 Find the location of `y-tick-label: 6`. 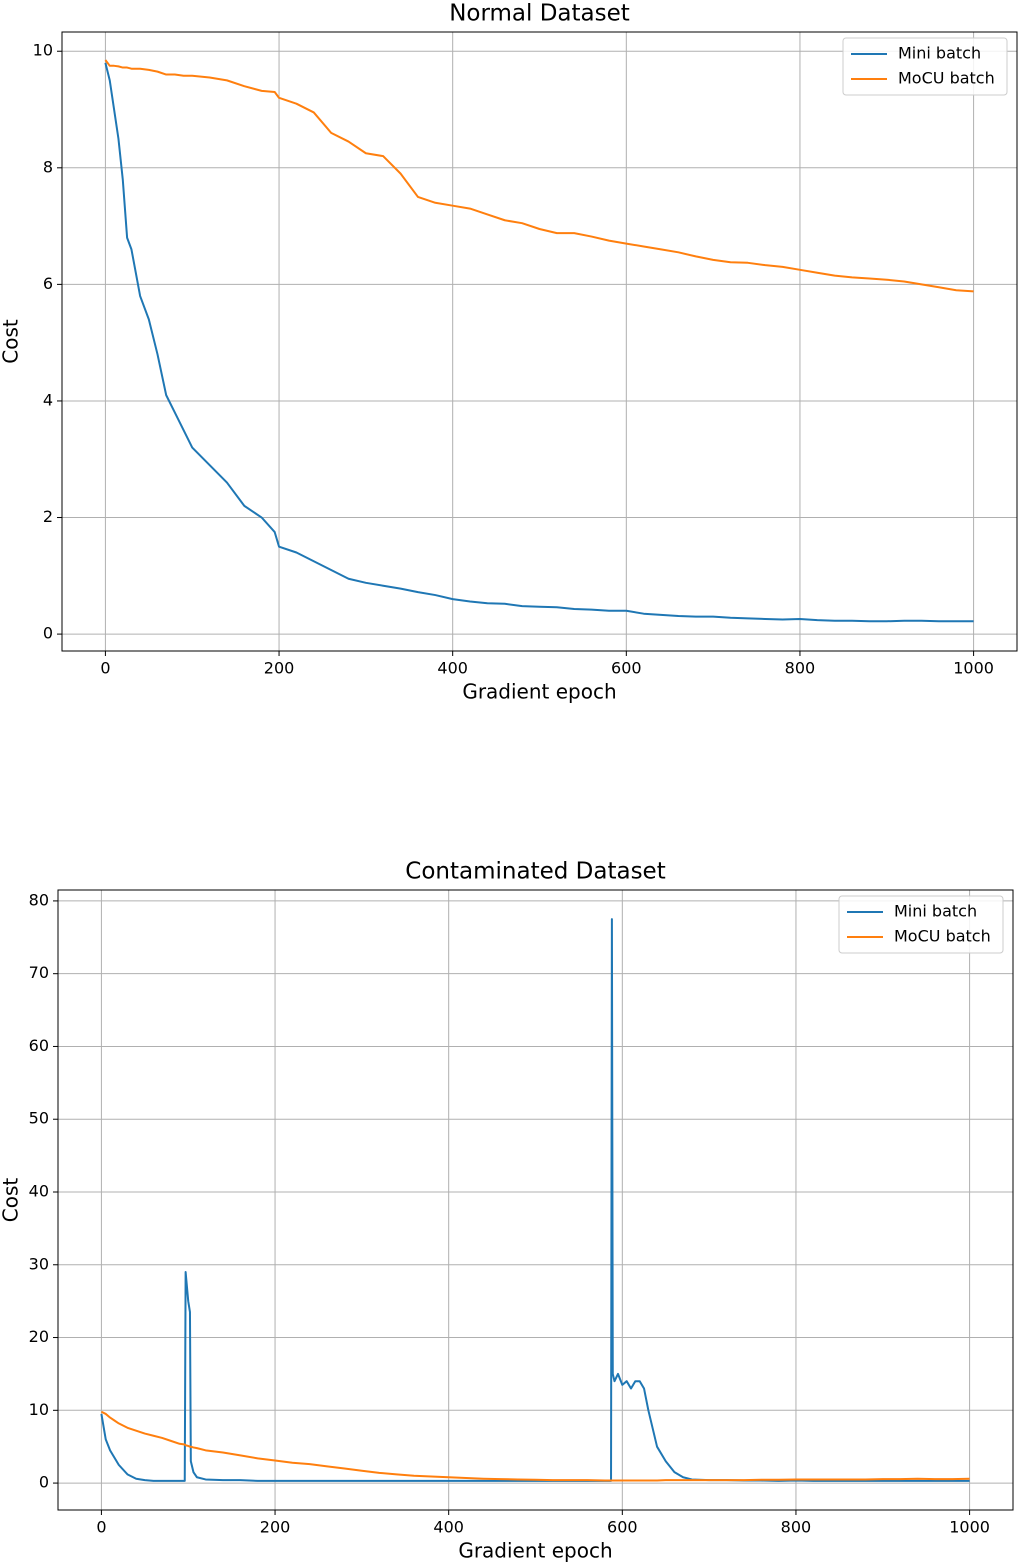

y-tick-label: 6 is located at coordinates (48, 283).